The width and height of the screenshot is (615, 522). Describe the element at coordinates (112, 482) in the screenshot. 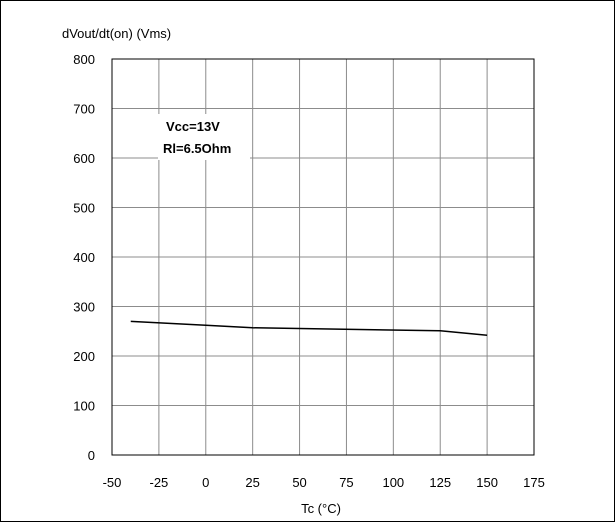

I see `x-tick-label: -50` at that location.